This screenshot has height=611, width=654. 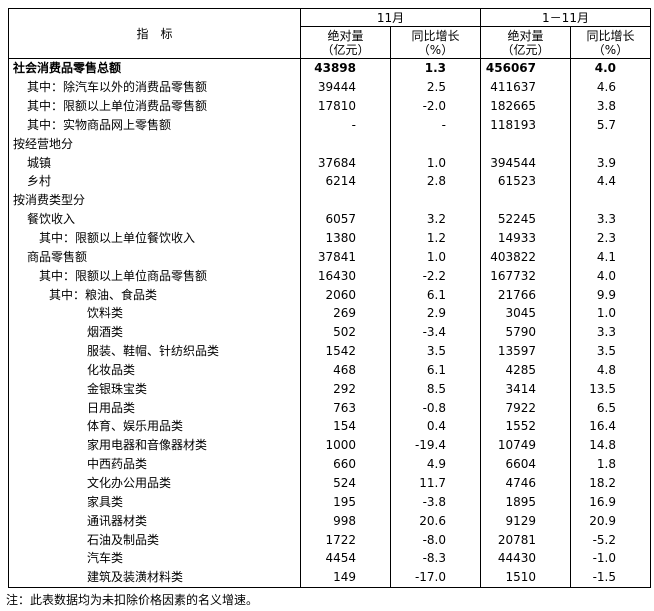 I want to click on value-cell: 9129, so click(x=525, y=521).